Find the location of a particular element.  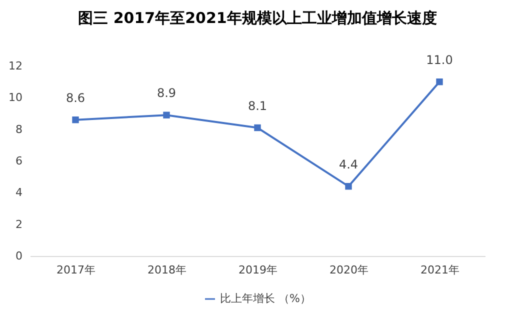

text: 8.1 is located at coordinates (258, 105).